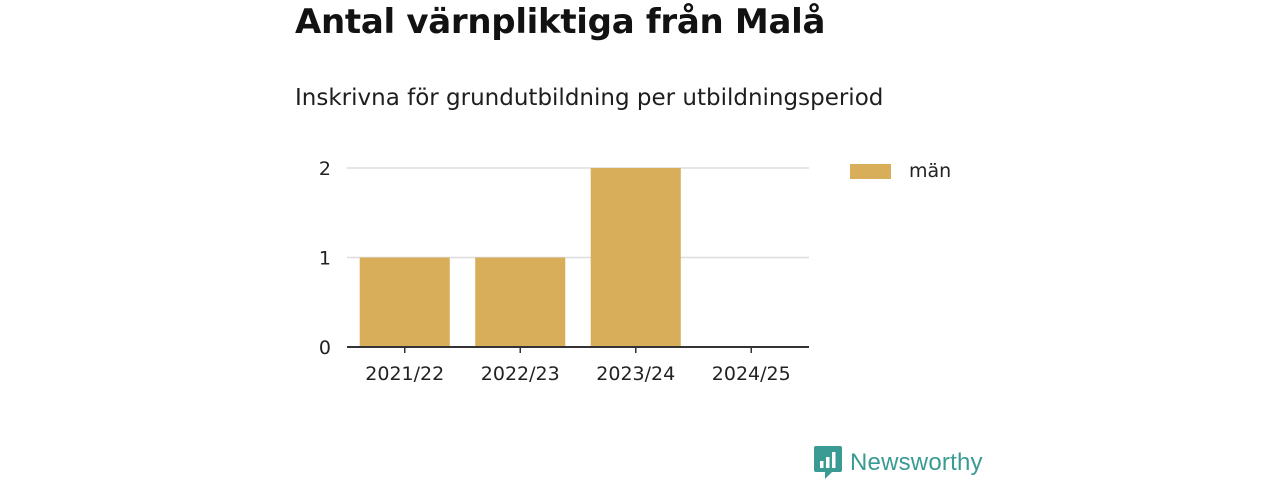 This screenshot has width=1280, height=480. Describe the element at coordinates (916, 462) in the screenshot. I see `brand-name: Newsworthy` at that location.